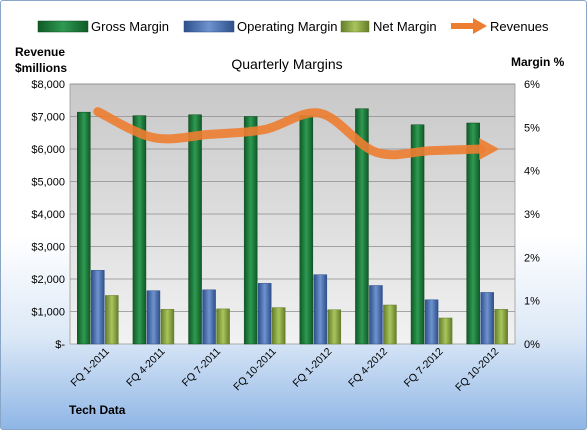 Image resolution: width=587 pixels, height=430 pixels. I want to click on legend-label-net-margin: Net Margin, so click(405, 26).